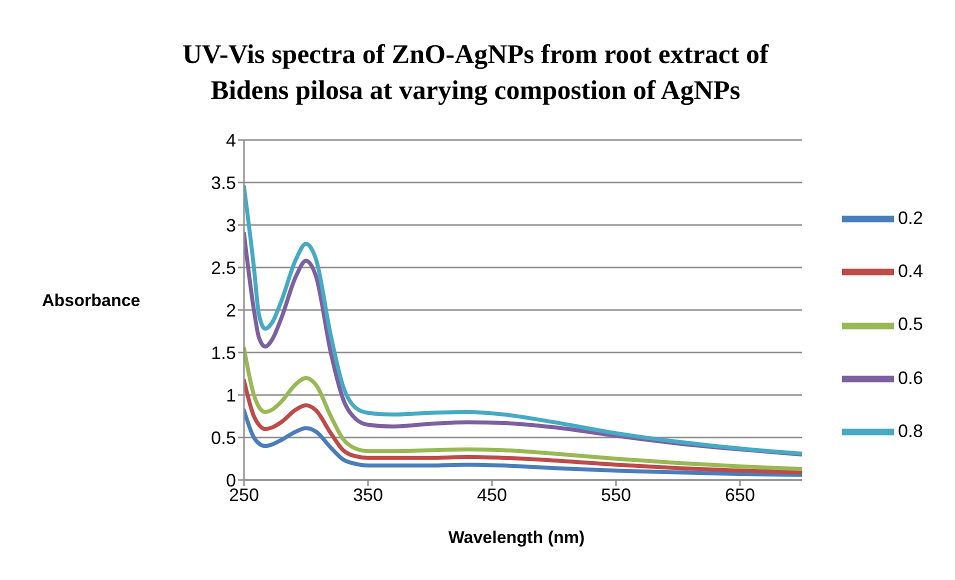  What do you see at coordinates (91, 301) in the screenshot?
I see `y-axis-title: Absorbance` at bounding box center [91, 301].